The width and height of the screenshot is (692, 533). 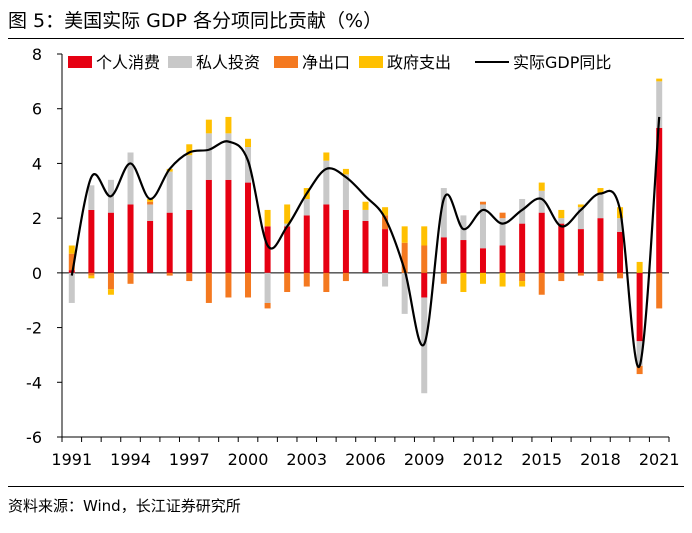 What do you see at coordinates (483, 459) in the screenshot?
I see `x-tick-label: 2012` at bounding box center [483, 459].